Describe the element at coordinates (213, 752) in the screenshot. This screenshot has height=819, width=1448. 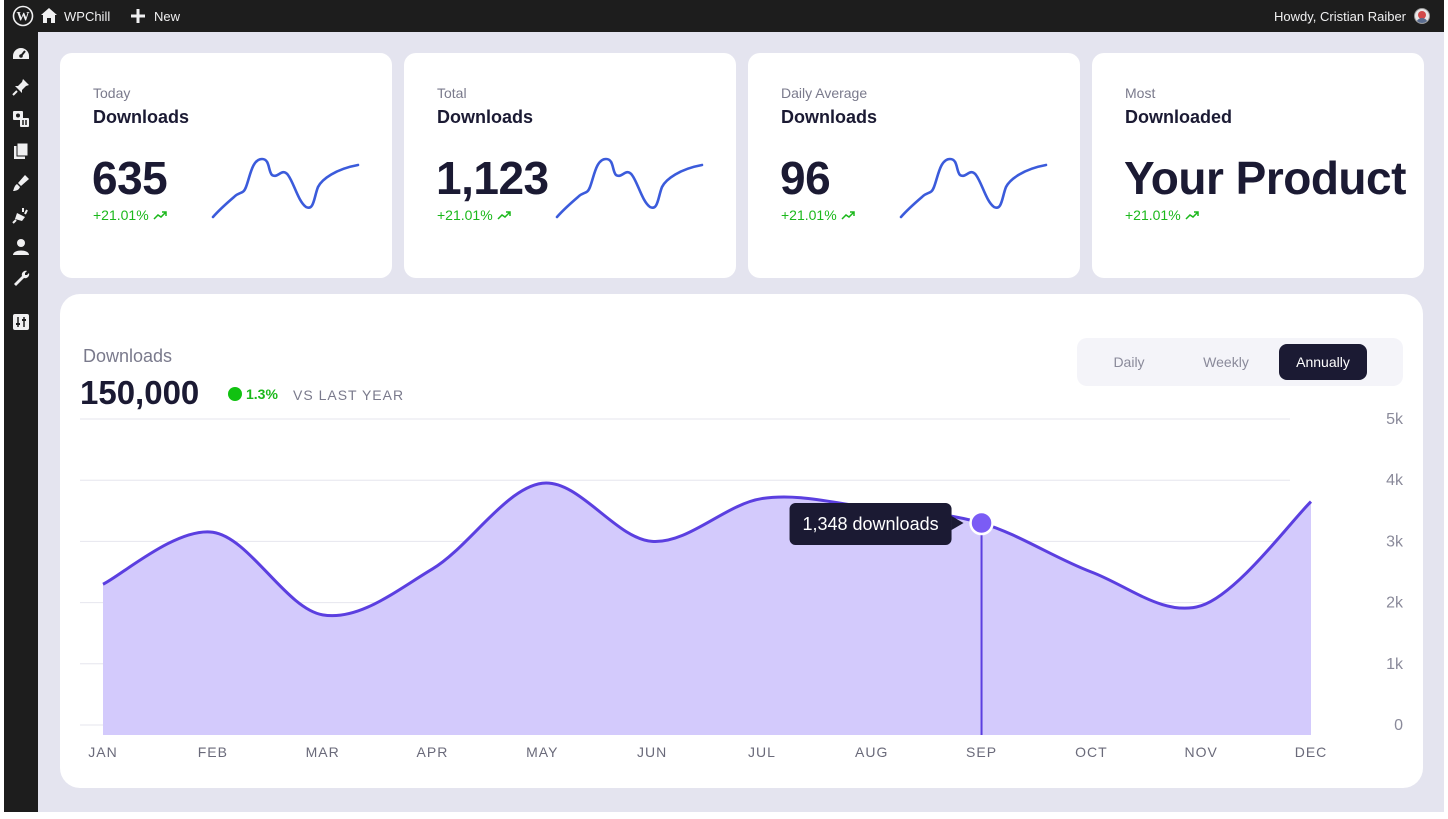
I see `x-tick-label: FEB` at that location.